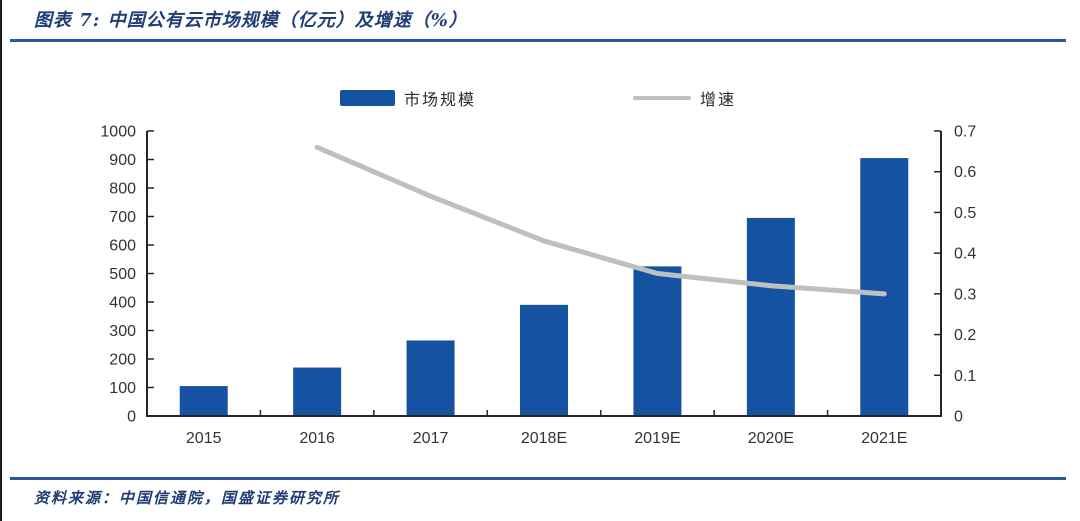 The image size is (1080, 521). What do you see at coordinates (965, 294) in the screenshot?
I see `y-right-tick-label-0.3: 0.3` at bounding box center [965, 294].